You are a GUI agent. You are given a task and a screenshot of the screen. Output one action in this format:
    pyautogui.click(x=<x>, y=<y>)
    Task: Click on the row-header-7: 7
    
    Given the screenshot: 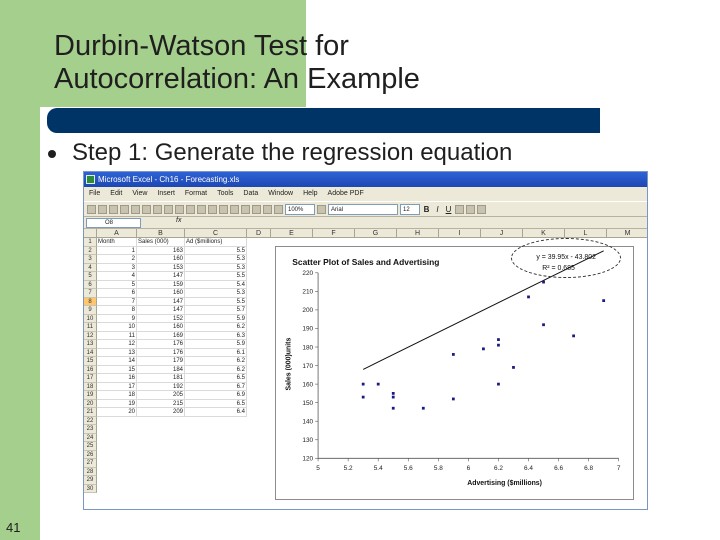 What is the action you would take?
    pyautogui.click(x=90, y=293)
    